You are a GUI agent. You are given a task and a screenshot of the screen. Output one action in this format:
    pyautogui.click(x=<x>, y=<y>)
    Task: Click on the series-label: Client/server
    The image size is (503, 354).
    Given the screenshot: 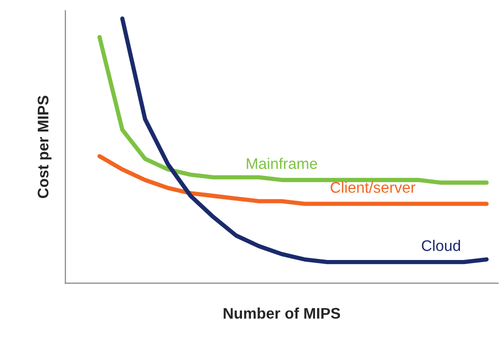 What is the action you would take?
    pyautogui.click(x=373, y=187)
    